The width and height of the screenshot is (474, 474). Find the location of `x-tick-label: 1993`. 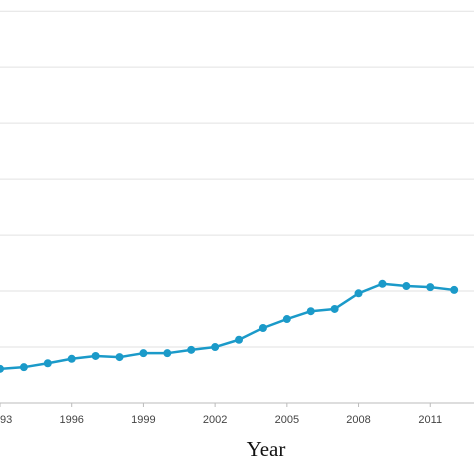

x-tick-label: 1993 is located at coordinates (6, 420).